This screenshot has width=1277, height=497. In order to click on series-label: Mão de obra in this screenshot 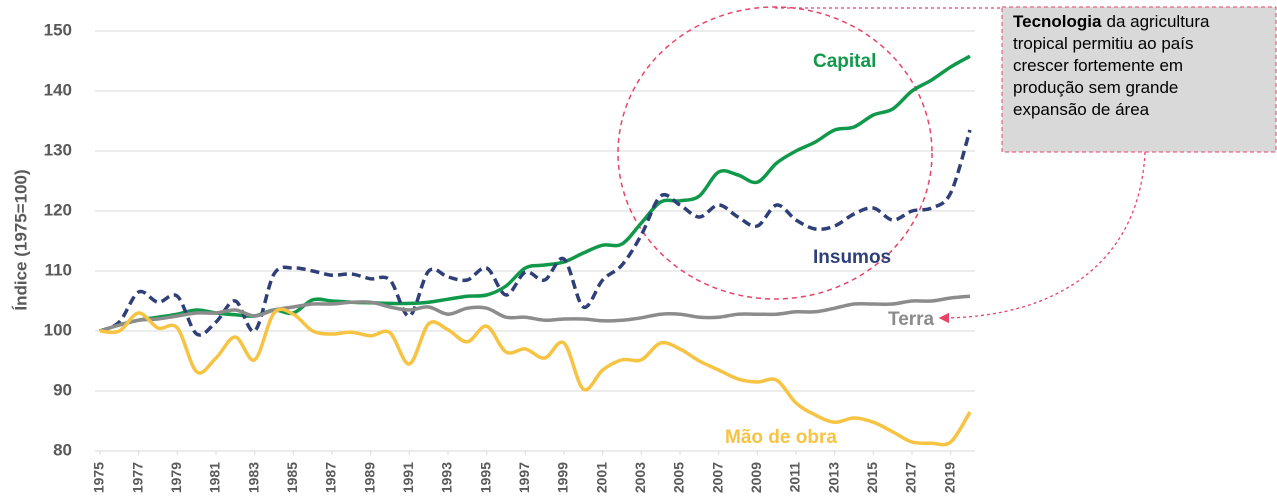, I will do `click(781, 437)`.